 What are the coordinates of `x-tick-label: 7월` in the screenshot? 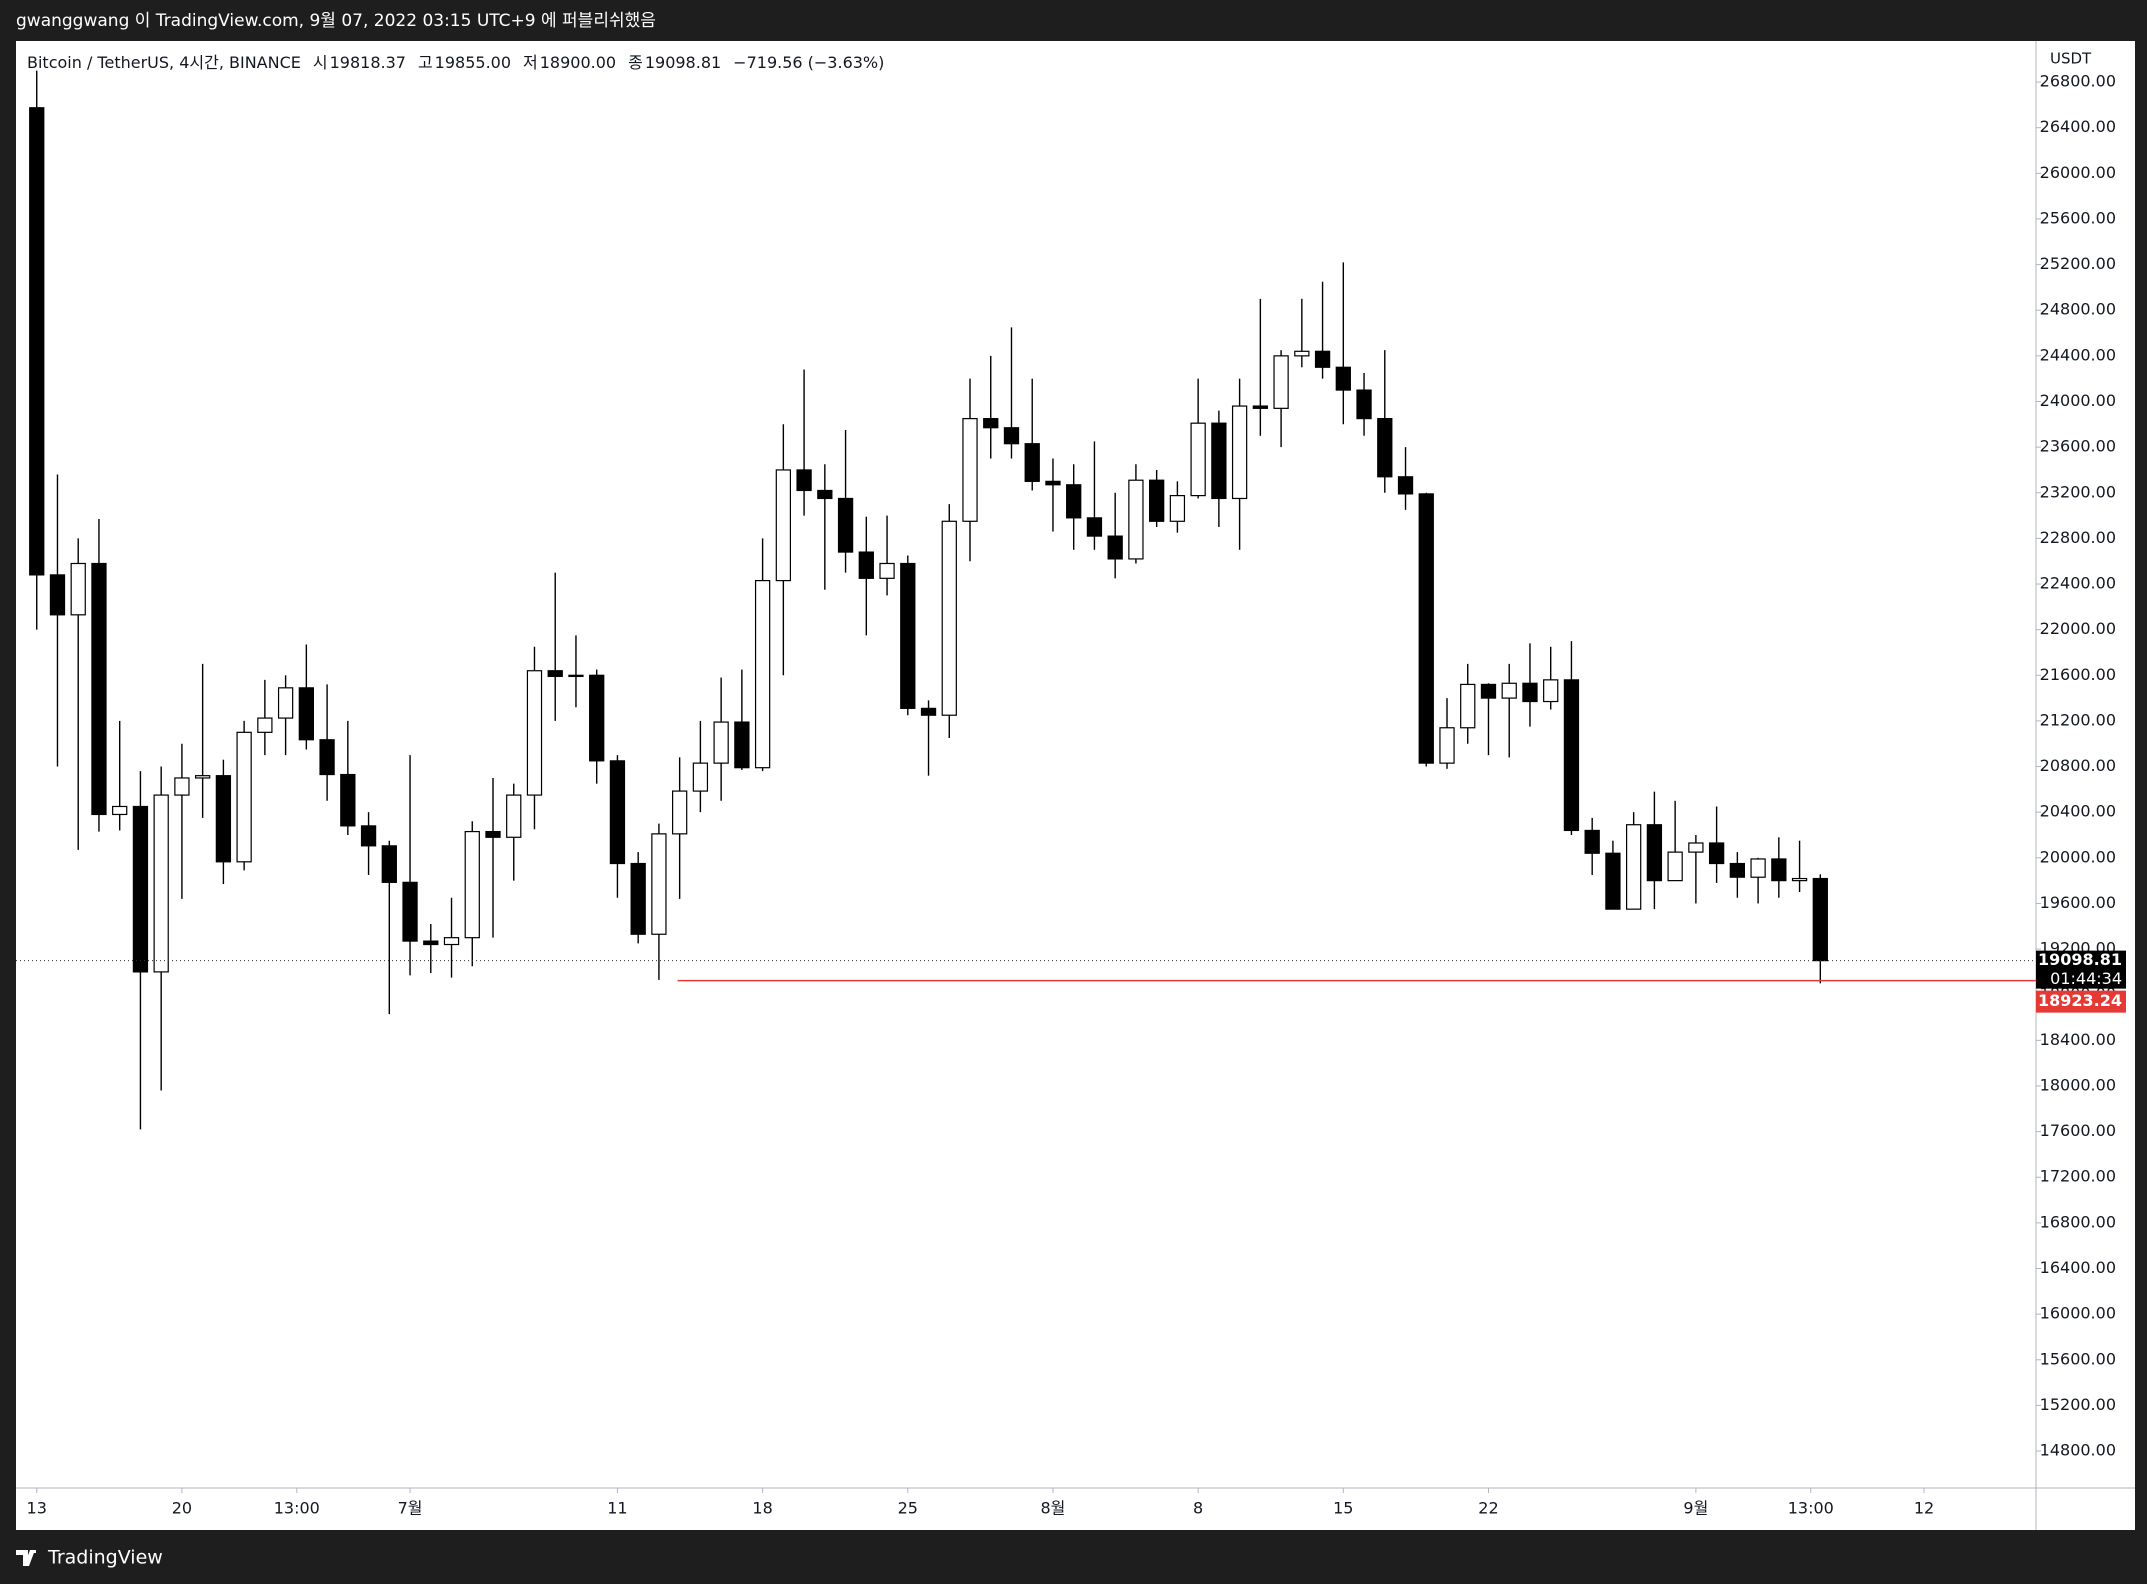 It's located at (410, 1508).